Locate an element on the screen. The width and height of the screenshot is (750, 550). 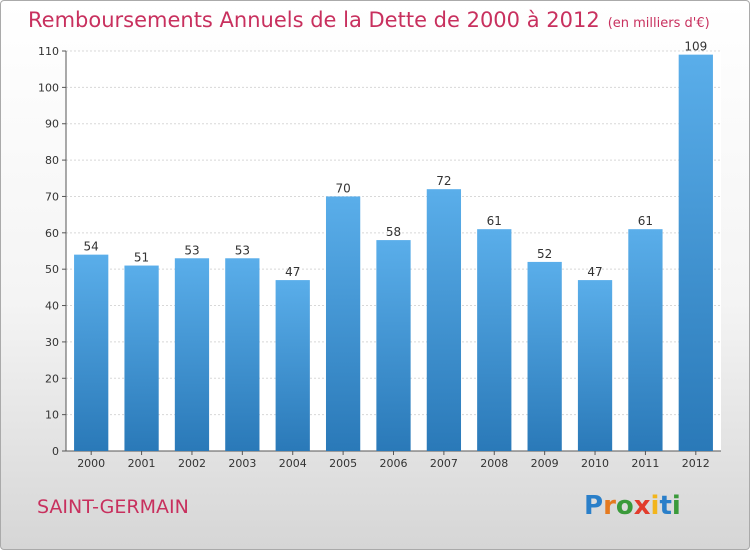
data-label: 58 is located at coordinates (393, 232).